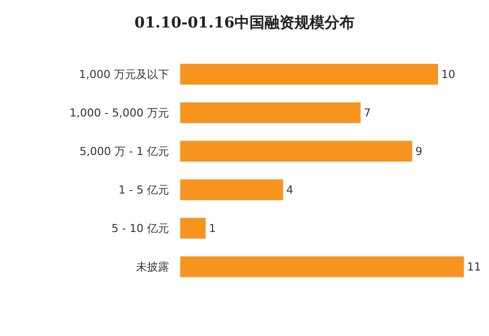 The width and height of the screenshot is (489, 336). I want to click on data-label: 4, so click(290, 189).